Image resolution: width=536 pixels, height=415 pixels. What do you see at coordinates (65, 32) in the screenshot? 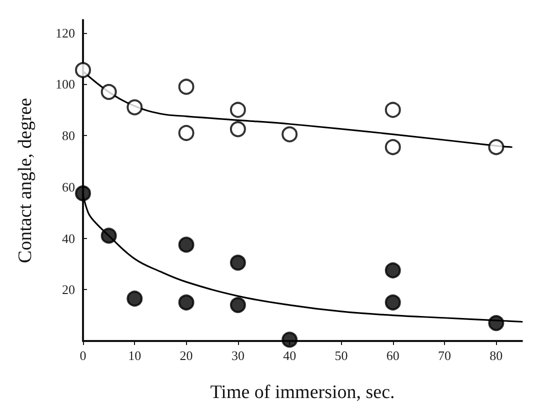
I see `y-tick-label: 120` at bounding box center [65, 32].